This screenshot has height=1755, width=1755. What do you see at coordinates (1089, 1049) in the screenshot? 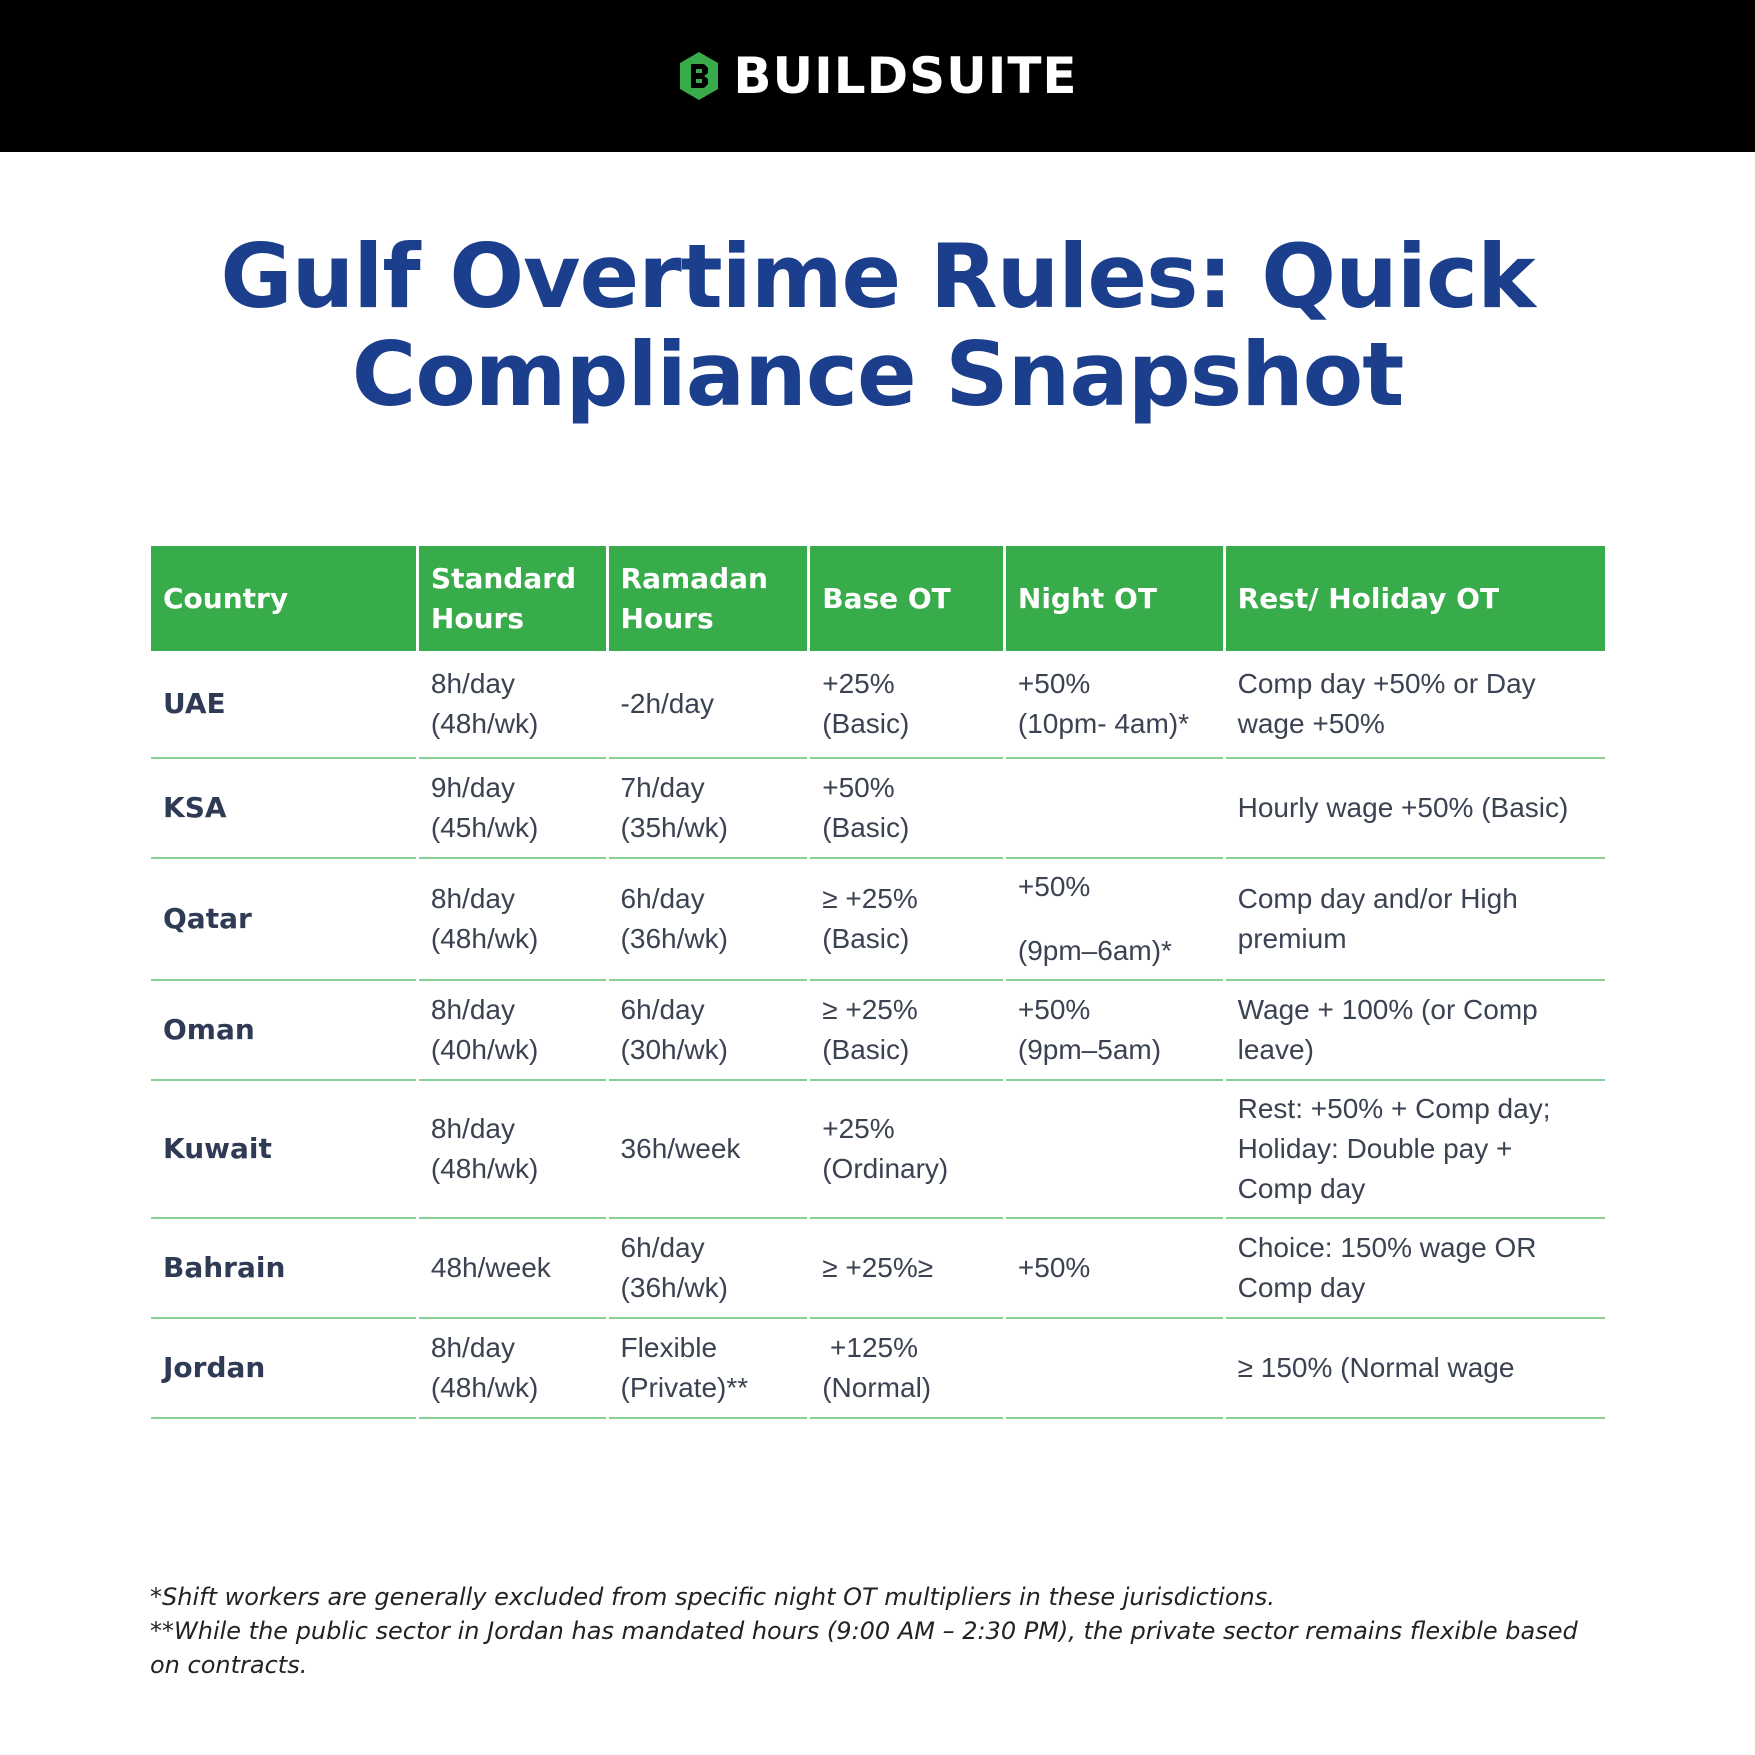
I see `cell-line: (9pm–5am)` at bounding box center [1089, 1049].